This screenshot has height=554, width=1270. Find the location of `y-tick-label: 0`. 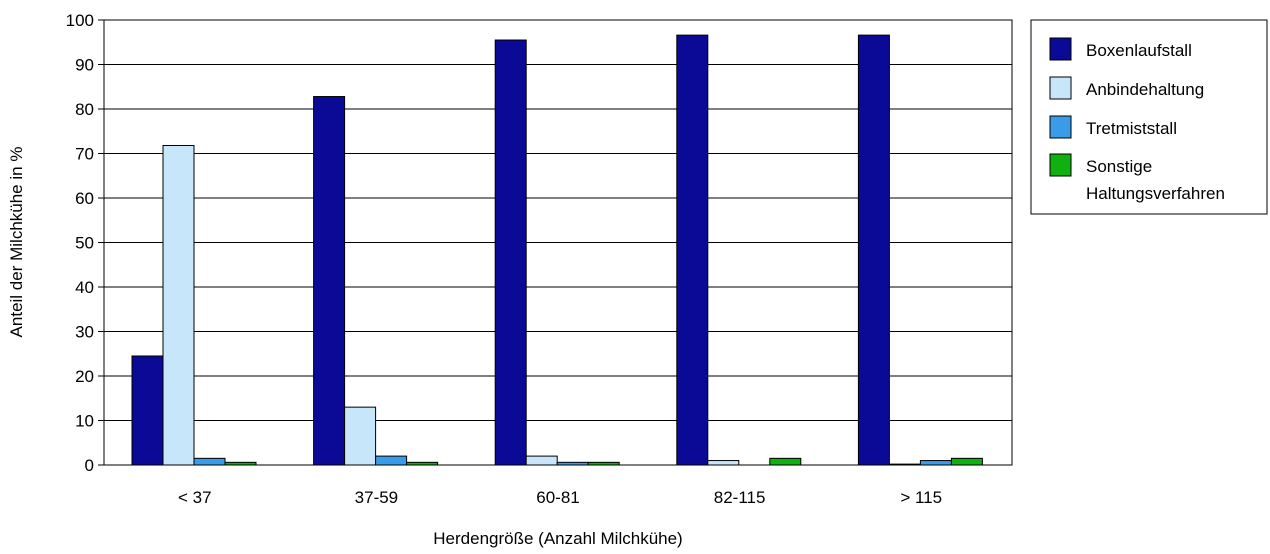

y-tick-label: 0 is located at coordinates (89, 465).